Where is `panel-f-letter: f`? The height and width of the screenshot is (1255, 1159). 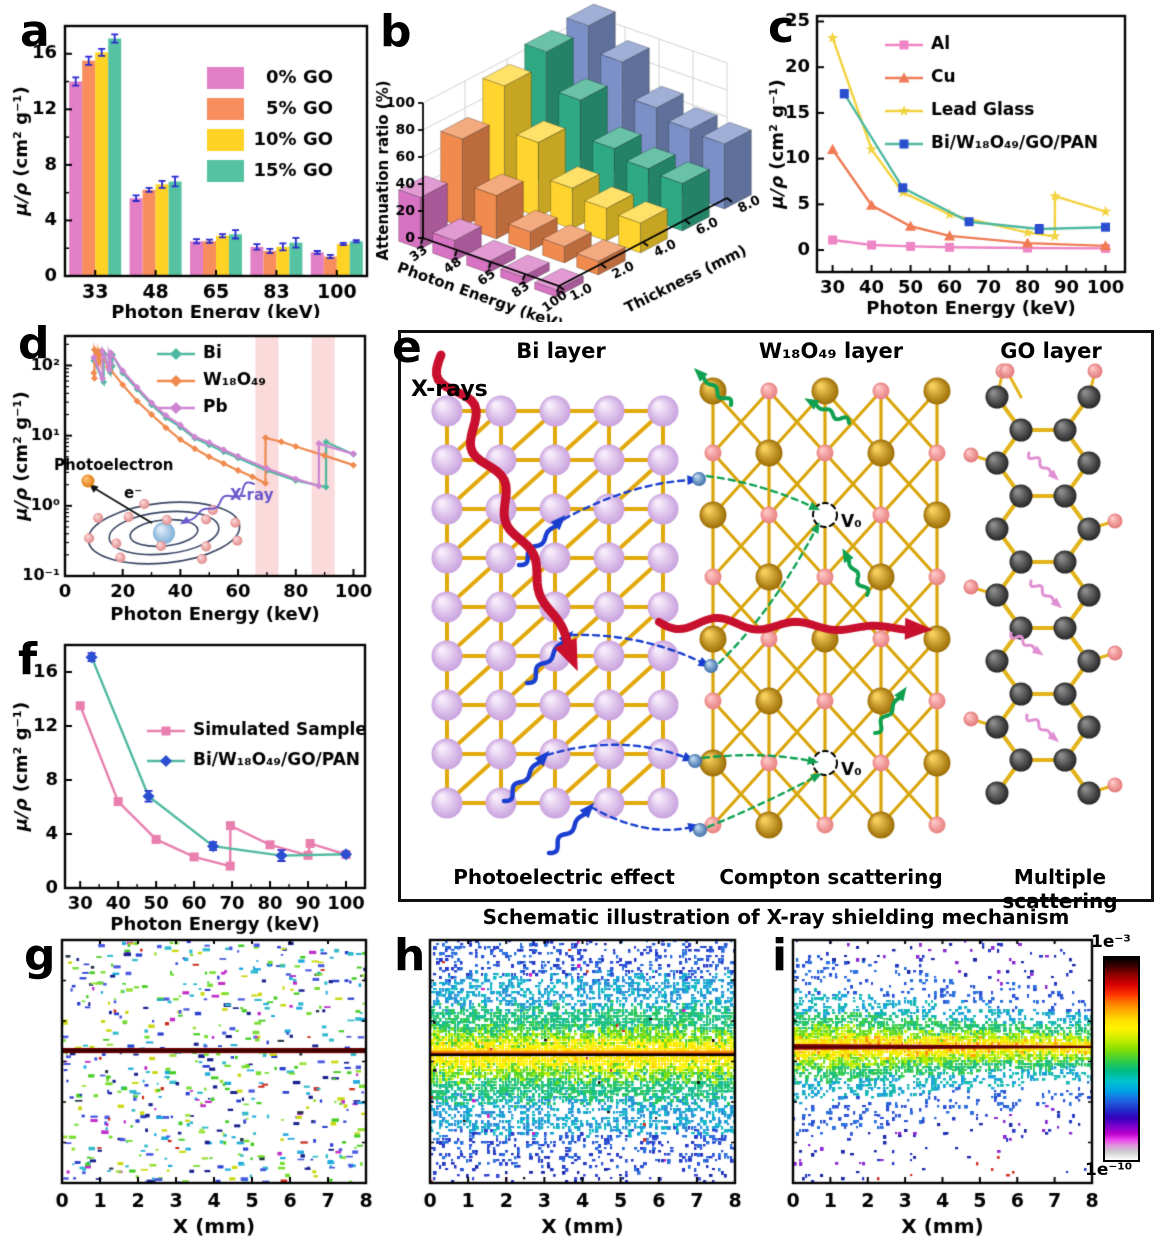 panel-f-letter: f is located at coordinates (28, 659).